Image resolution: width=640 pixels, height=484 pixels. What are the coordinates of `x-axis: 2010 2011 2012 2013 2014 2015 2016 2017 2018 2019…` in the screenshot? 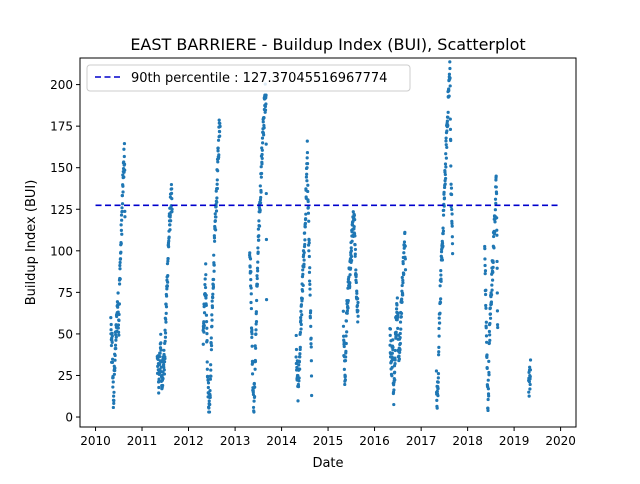 It's located at (328, 437).